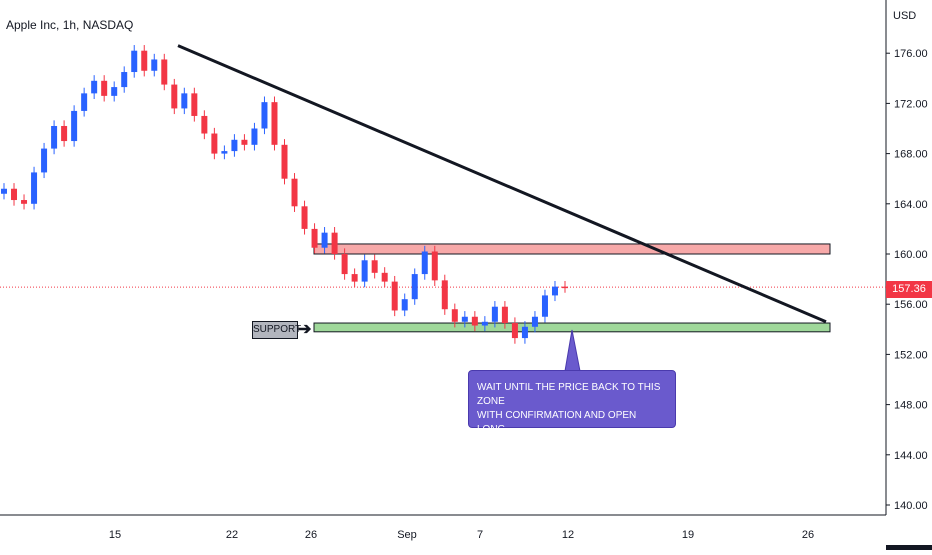 Image resolution: width=932 pixels, height=555 pixels. I want to click on time-tick-label: 19, so click(688, 535).